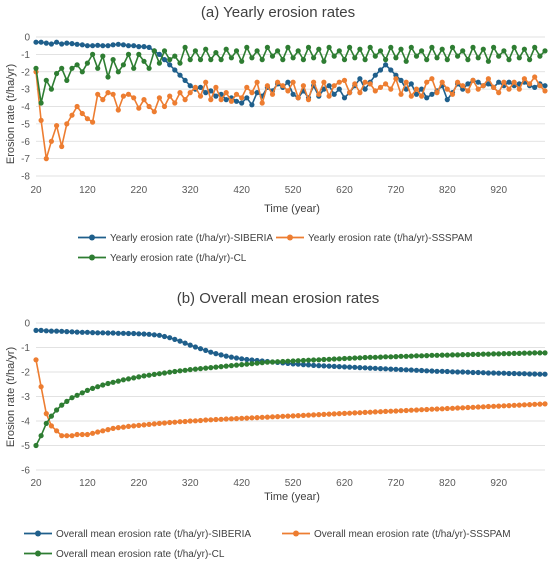 The width and height of the screenshot is (550, 565). Describe the element at coordinates (374, 238) in the screenshot. I see `legend-item: Yearly erosion rate (t/ha/yr)-SSSPAM` at that location.